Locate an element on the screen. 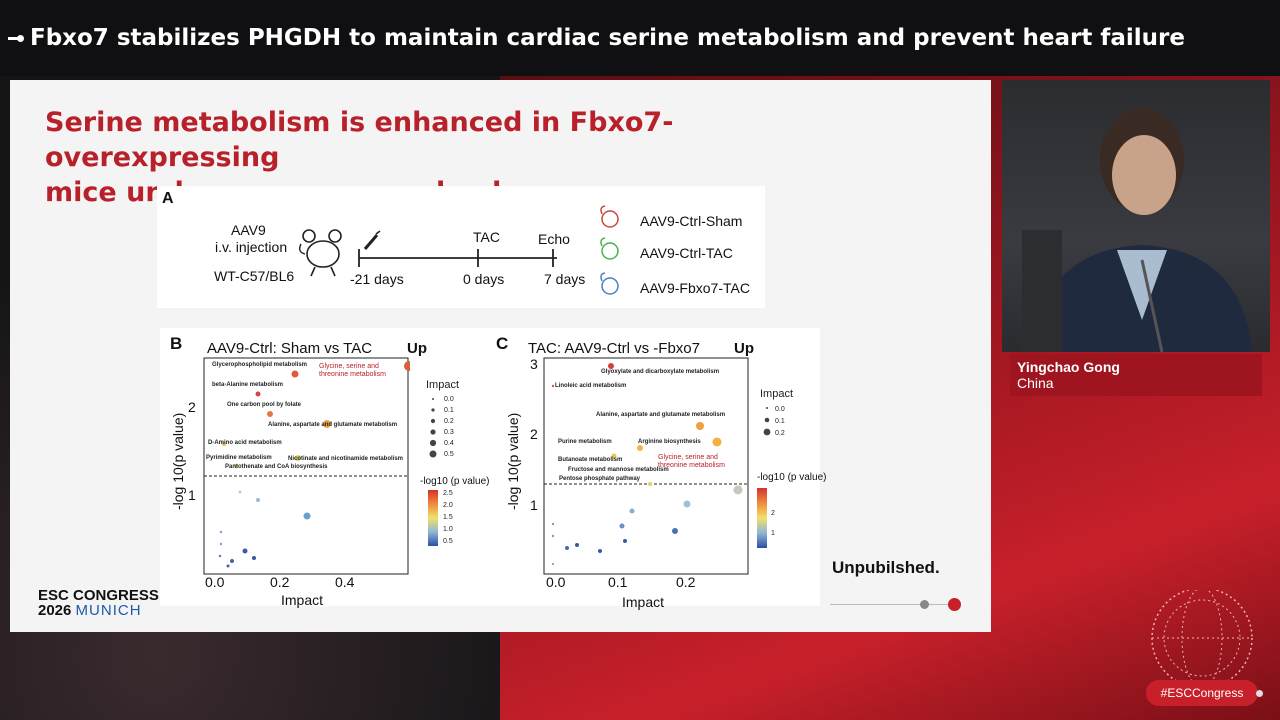  panel-b-label: B is located at coordinates (176, 343).